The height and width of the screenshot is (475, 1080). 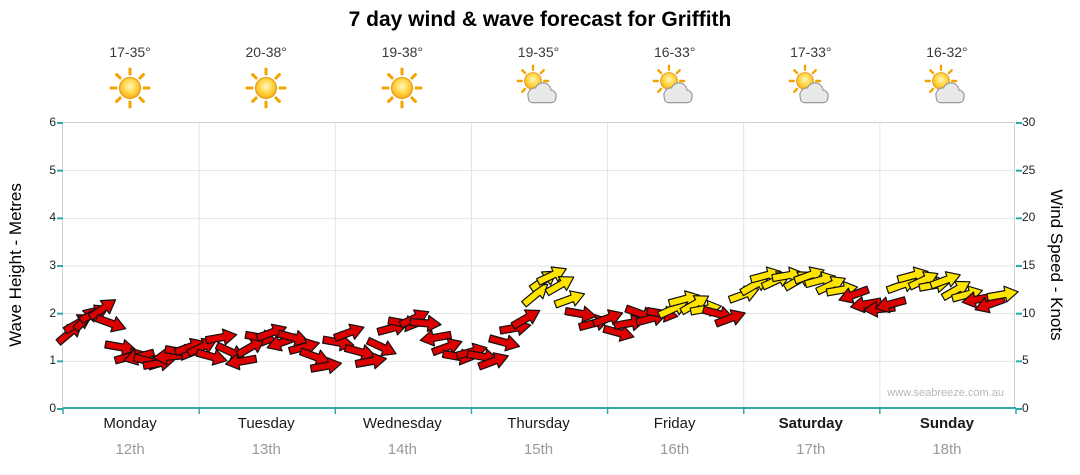 What do you see at coordinates (540, 19) in the screenshot?
I see `chart-title: 7 day wind & wave forecast for Griffith` at bounding box center [540, 19].